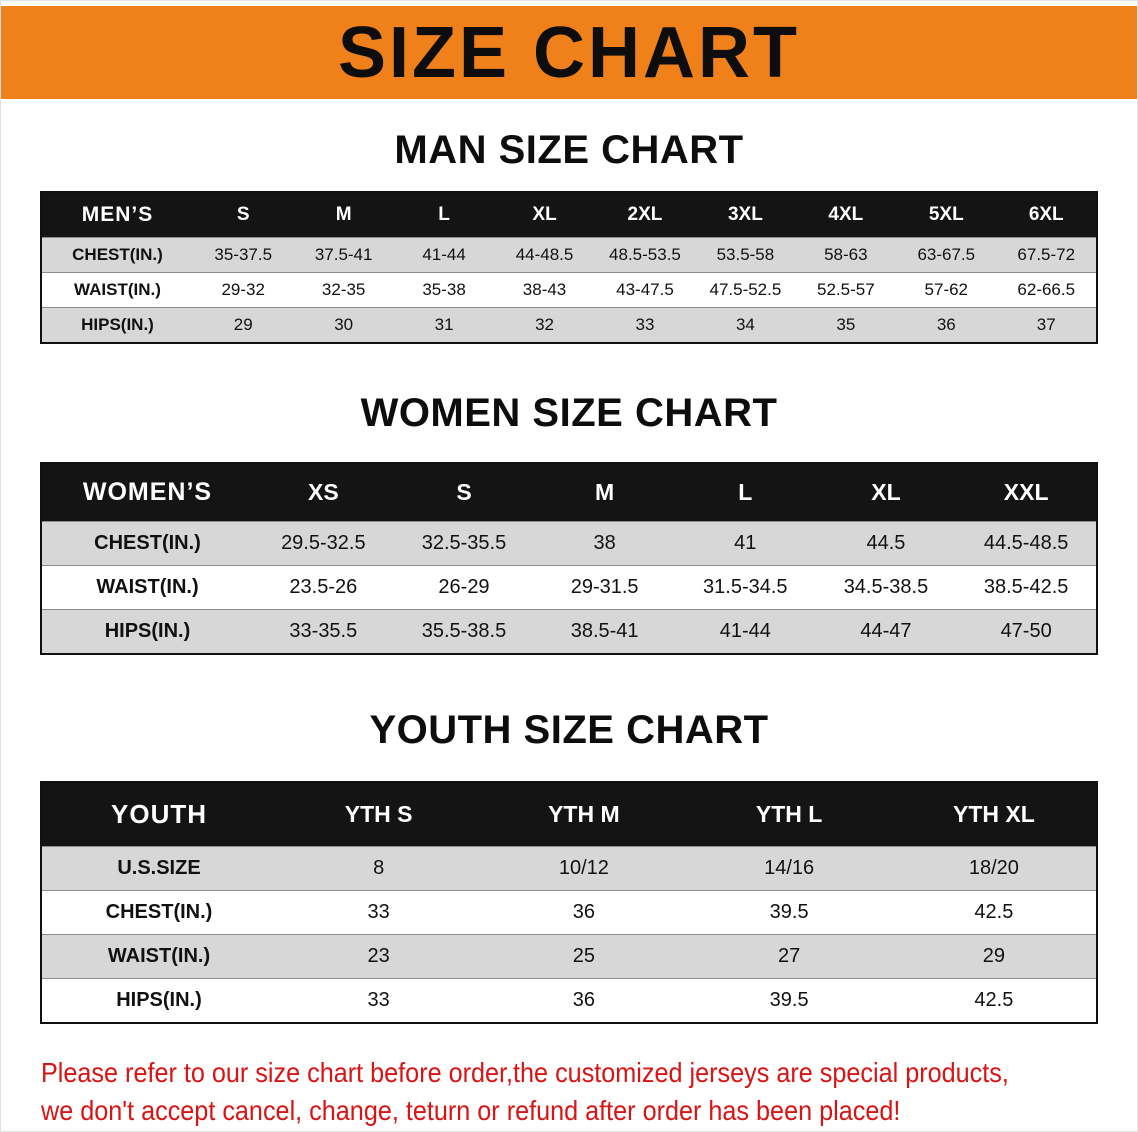  I want to click on size-value-cell: 53.5-58, so click(745, 255).